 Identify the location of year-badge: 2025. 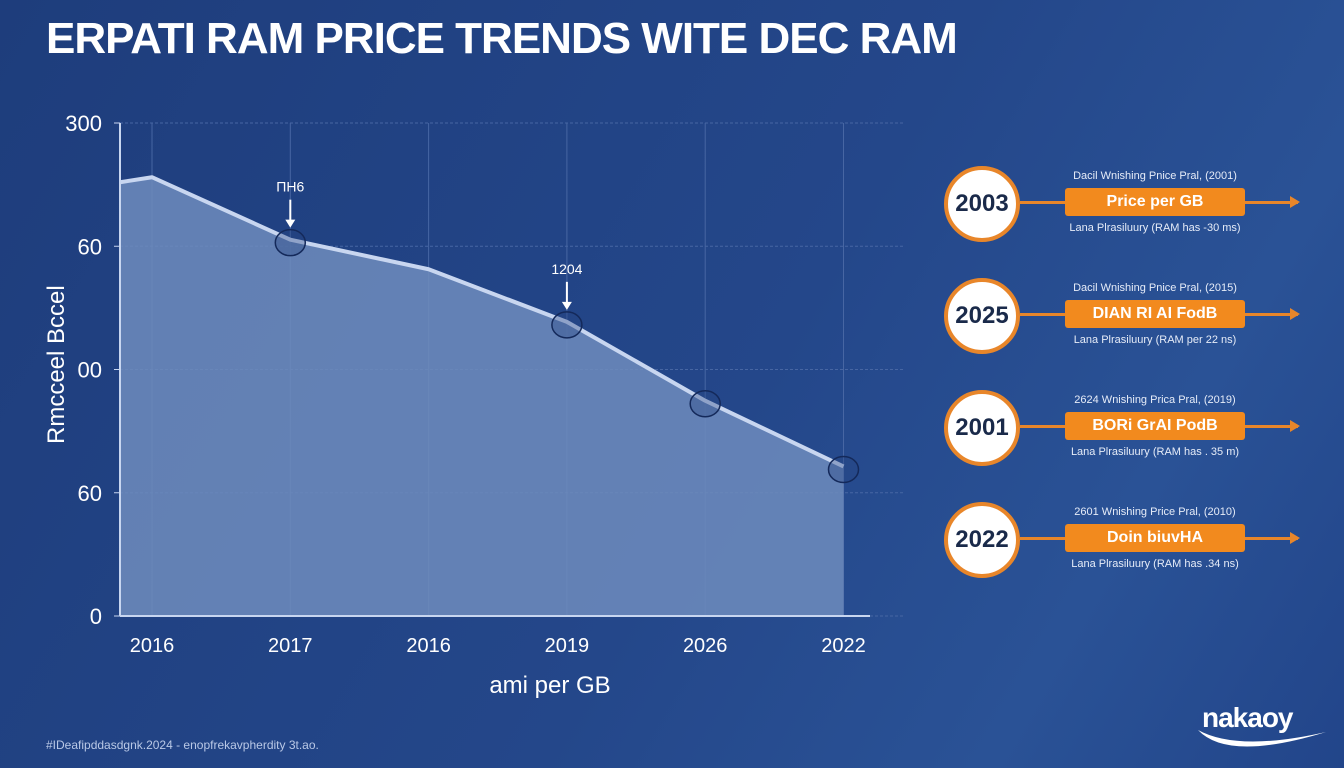
(982, 316).